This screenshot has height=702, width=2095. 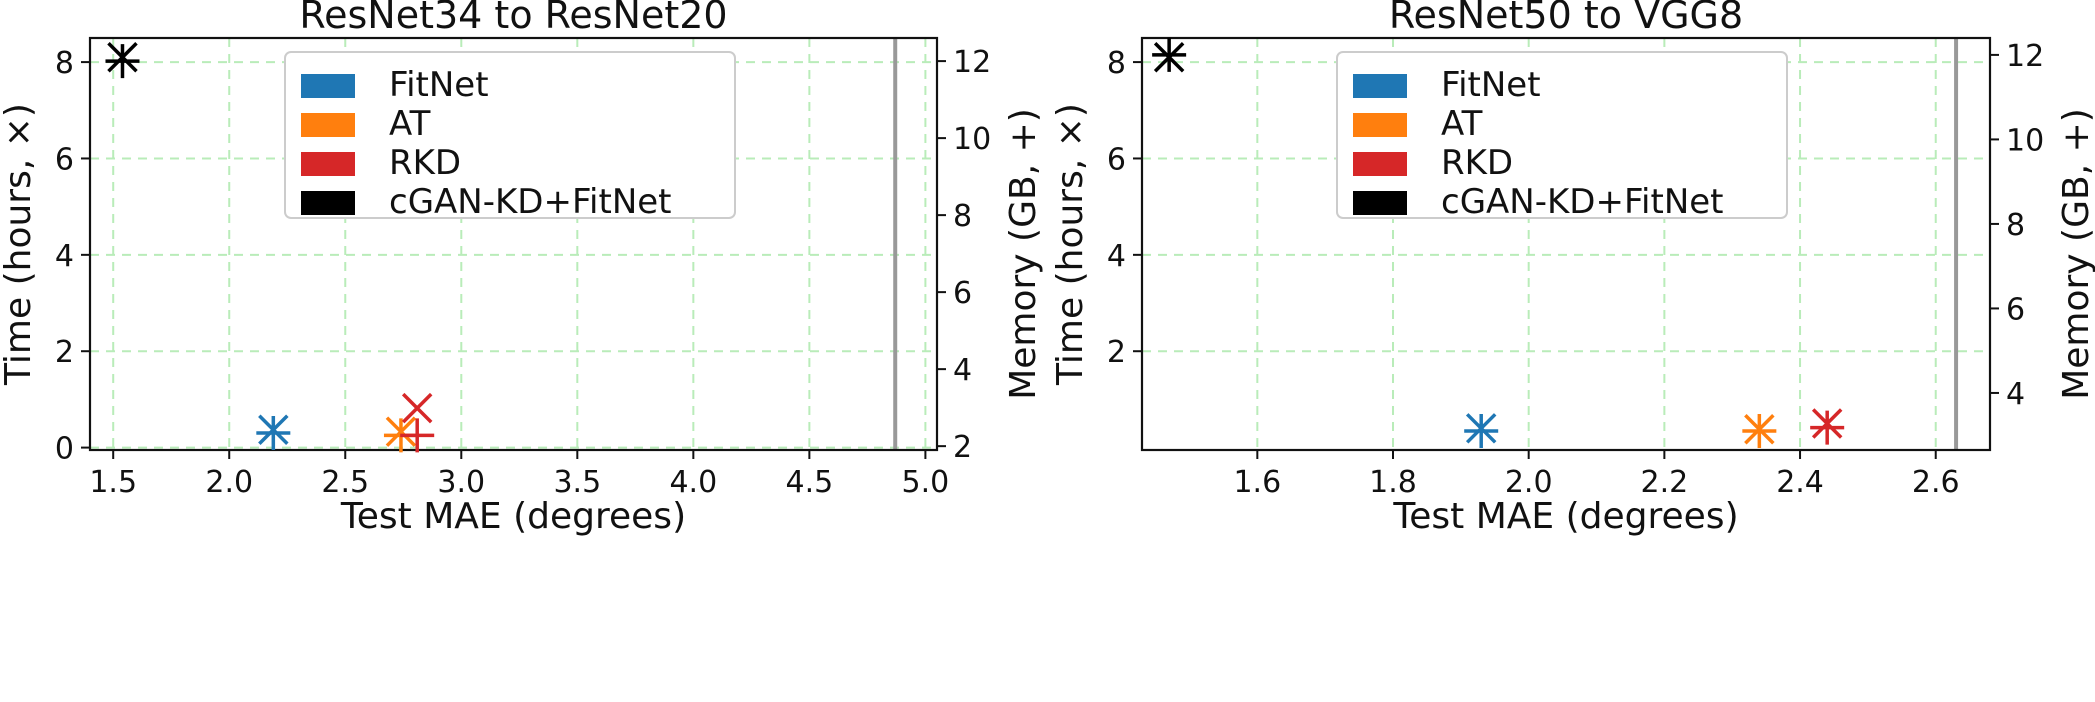 What do you see at coordinates (1393, 482) in the screenshot?
I see `x-tick-label: 1.8` at bounding box center [1393, 482].